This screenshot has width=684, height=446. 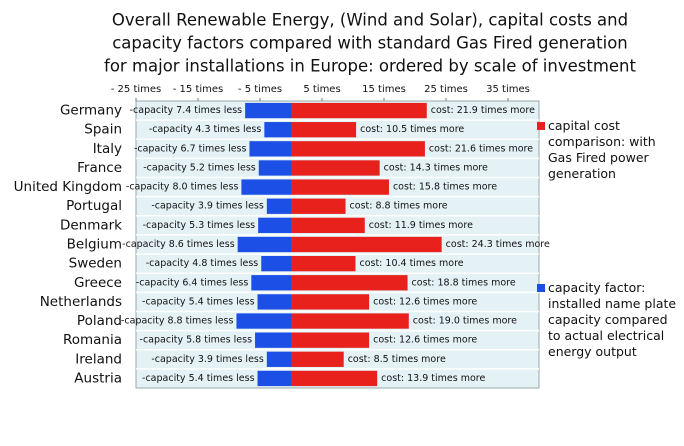 What do you see at coordinates (91, 111) in the screenshot?
I see `category-label: Germany` at bounding box center [91, 111].